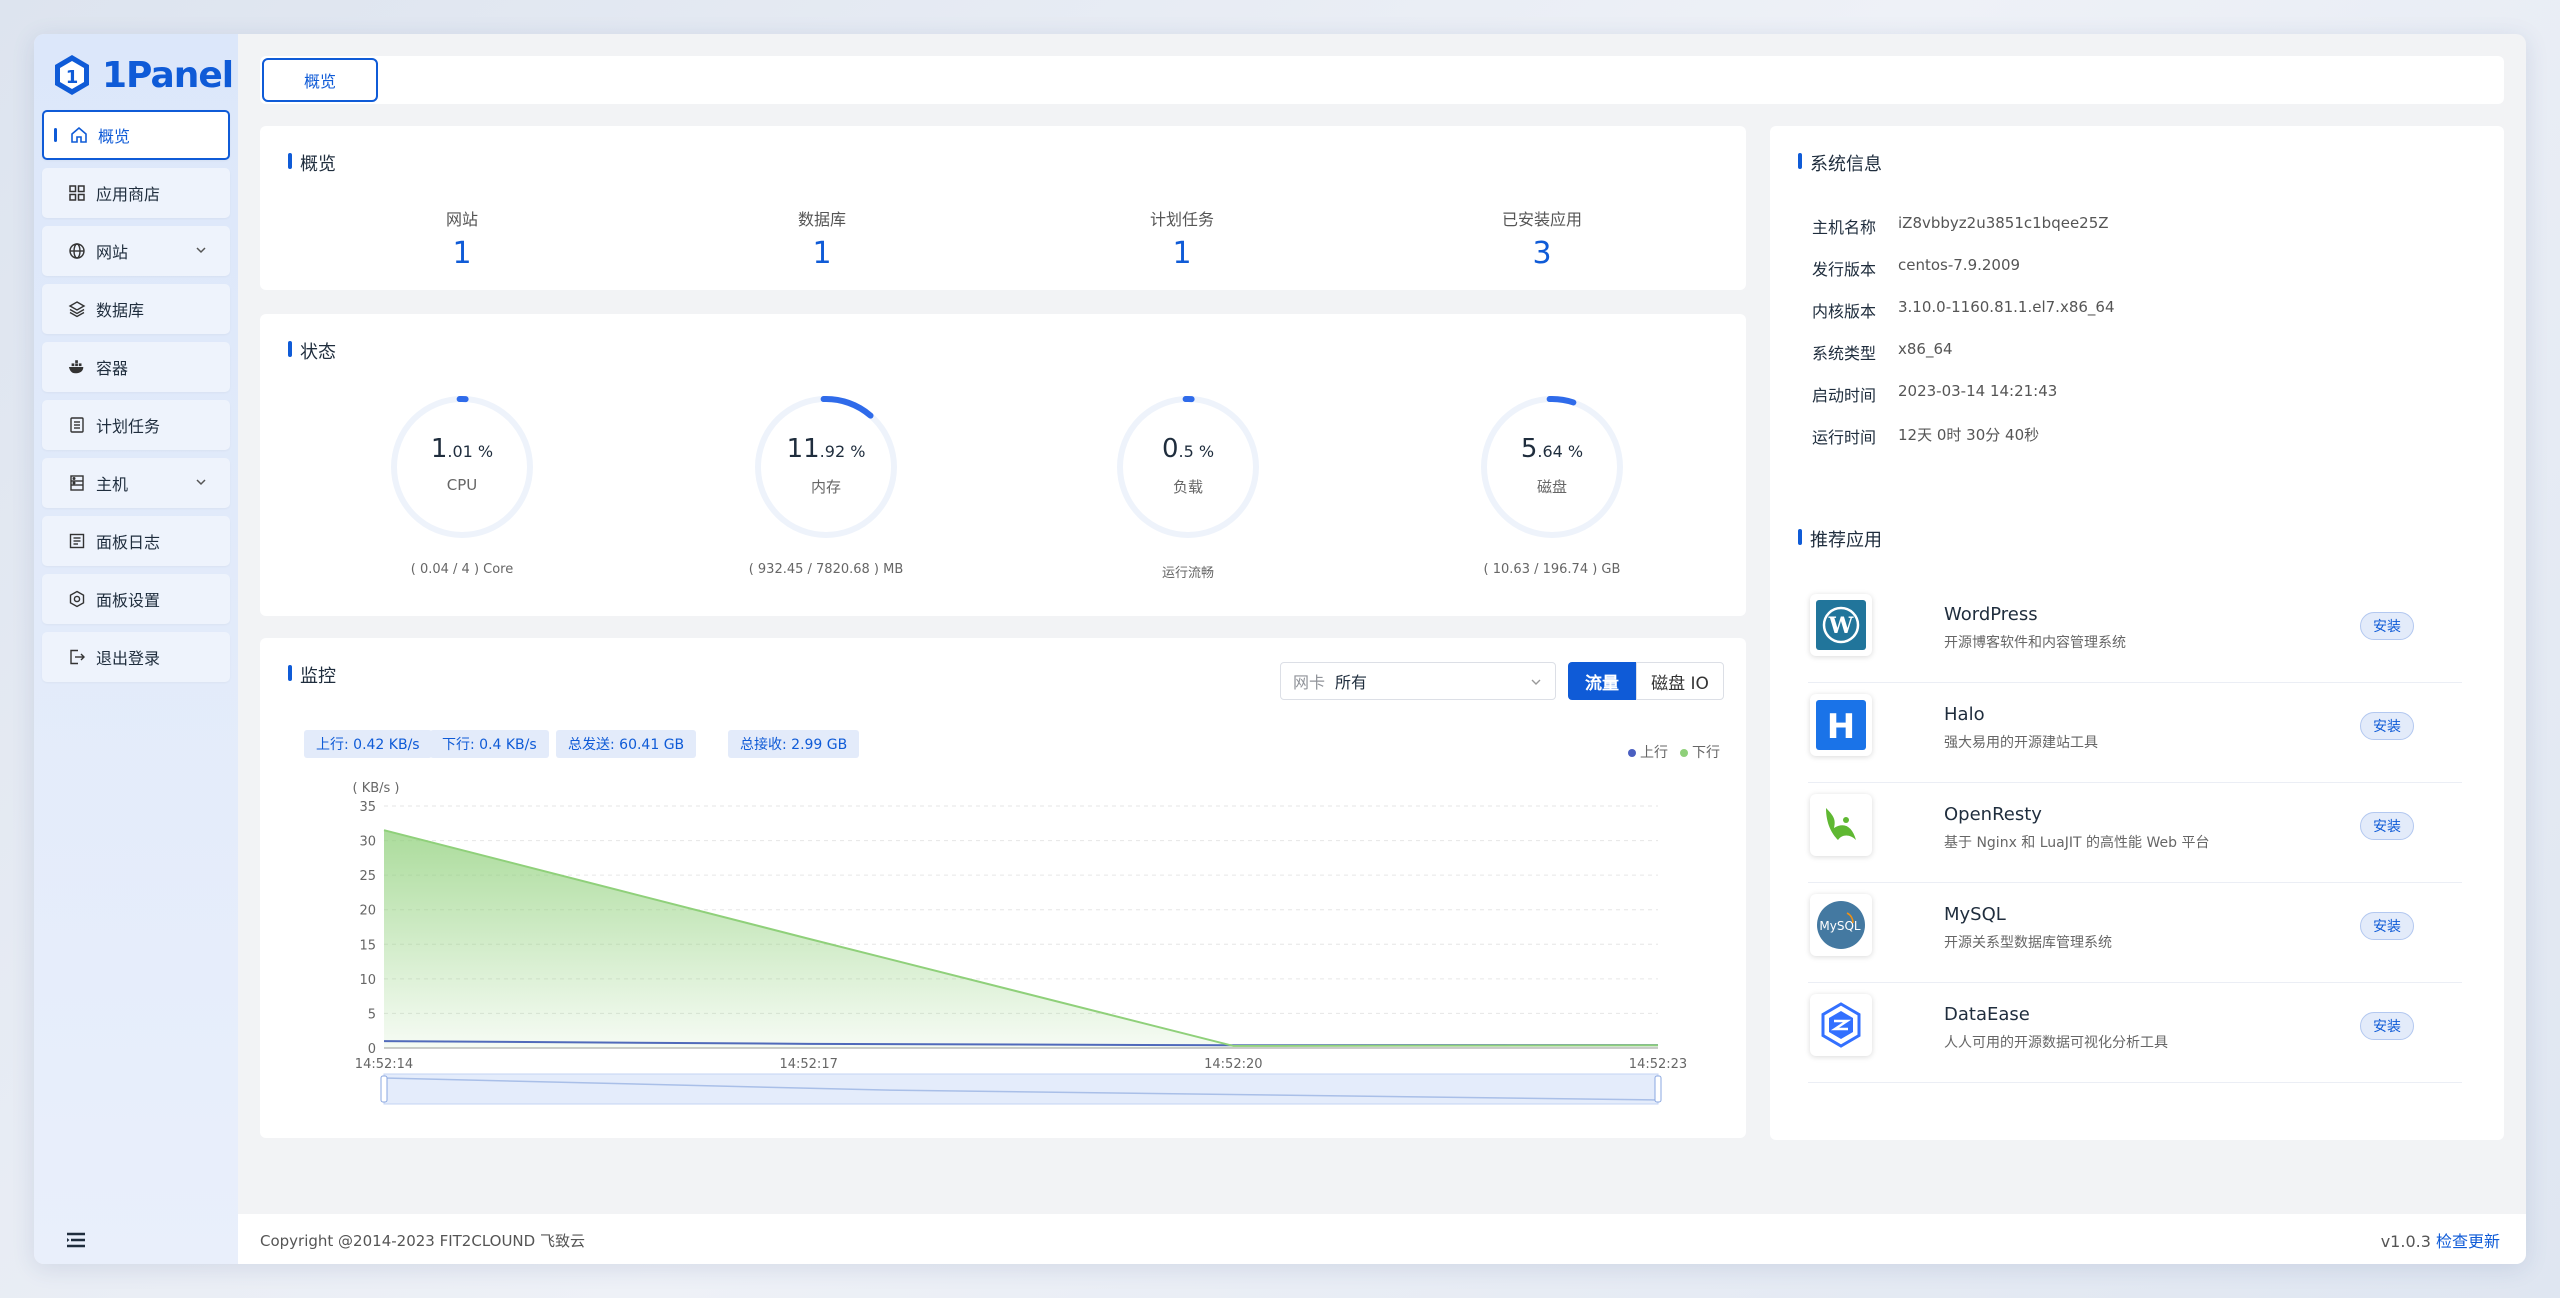 This screenshot has width=2560, height=1298. Describe the element at coordinates (136, 309) in the screenshot. I see `sidebar-item-database: 数据库` at that location.